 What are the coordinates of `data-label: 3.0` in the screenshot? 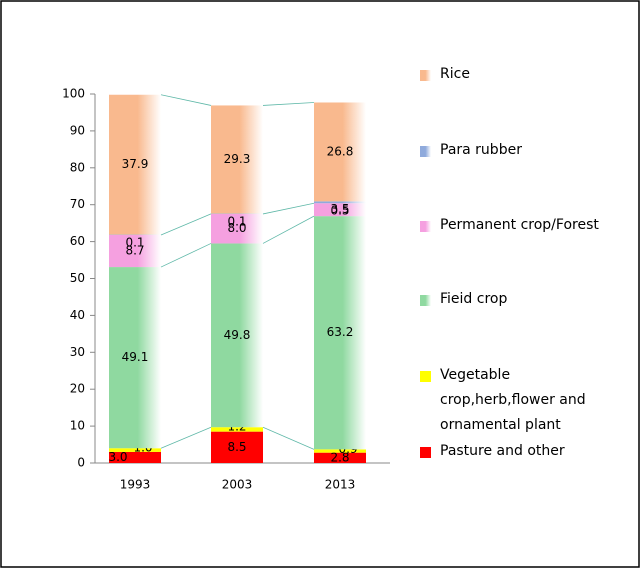 It's located at (117, 457).